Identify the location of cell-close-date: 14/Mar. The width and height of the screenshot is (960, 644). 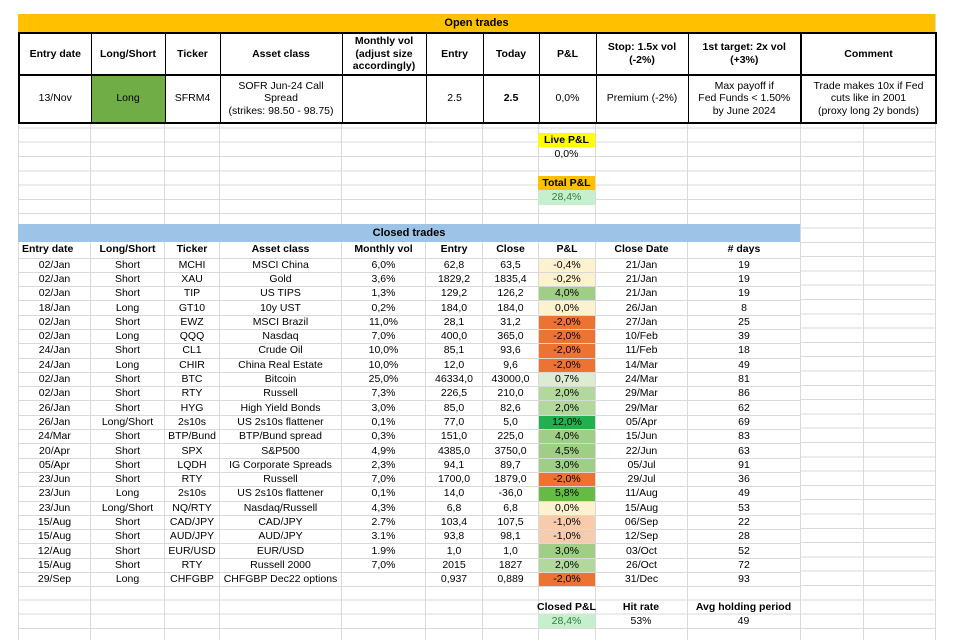
(641, 365).